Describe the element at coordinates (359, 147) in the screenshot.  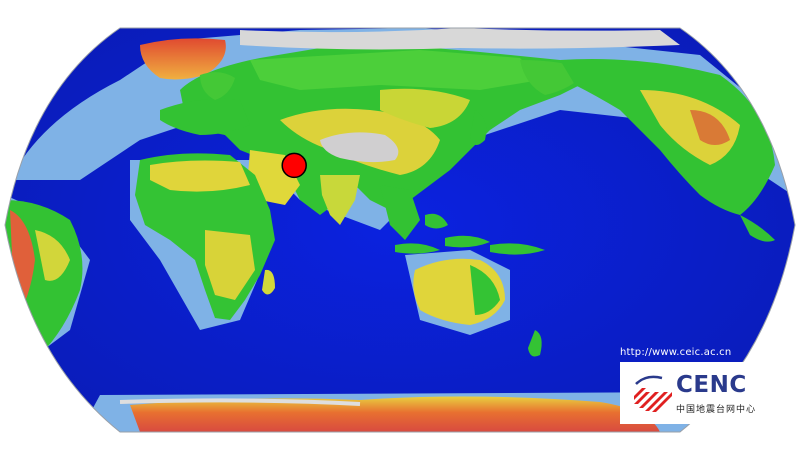
I see `tibetan-plateau` at that location.